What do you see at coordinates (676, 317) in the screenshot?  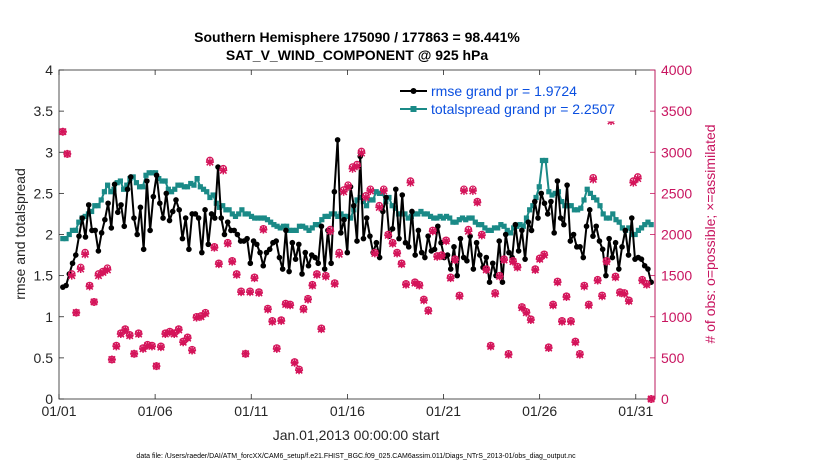 I see `y-right-tick-label: 1000` at bounding box center [676, 317].